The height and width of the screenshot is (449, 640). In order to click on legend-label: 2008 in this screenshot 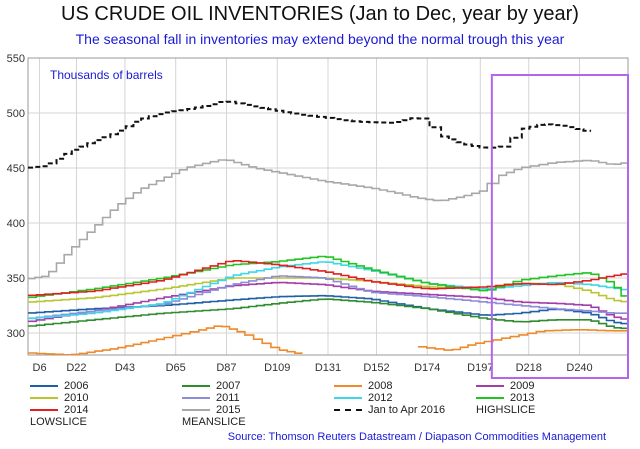, I will do `click(380, 386)`.